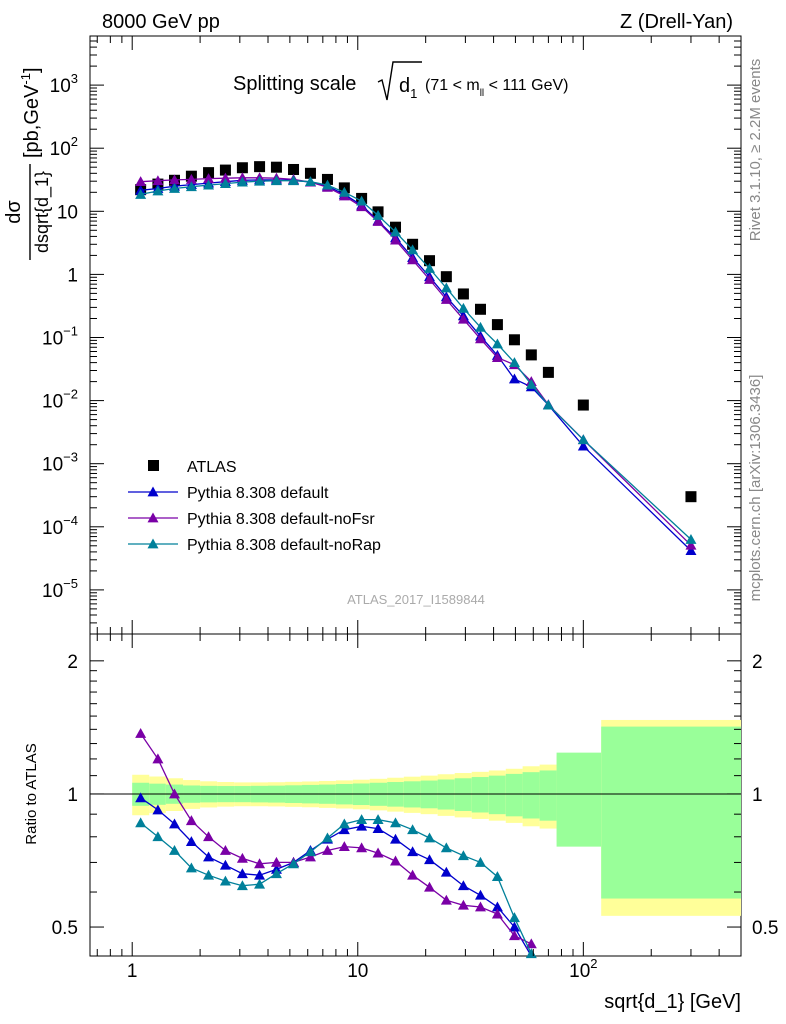  I want to click on x-tick-label: 102, so click(583, 969).